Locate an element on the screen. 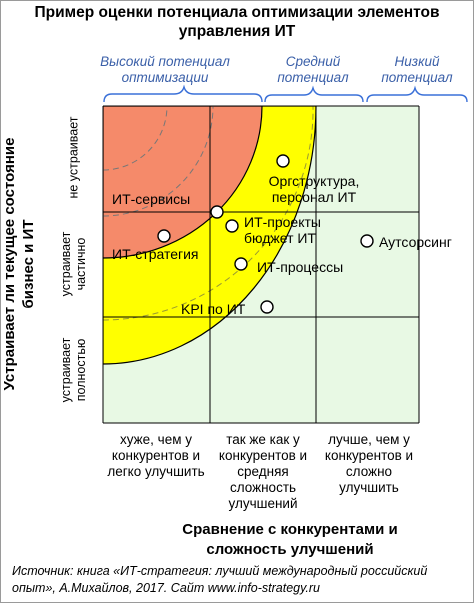 Image resolution: width=474 pixels, height=603 pixels. label-it-projects: ИТ-проекты бюджет ИТ is located at coordinates (282, 230).